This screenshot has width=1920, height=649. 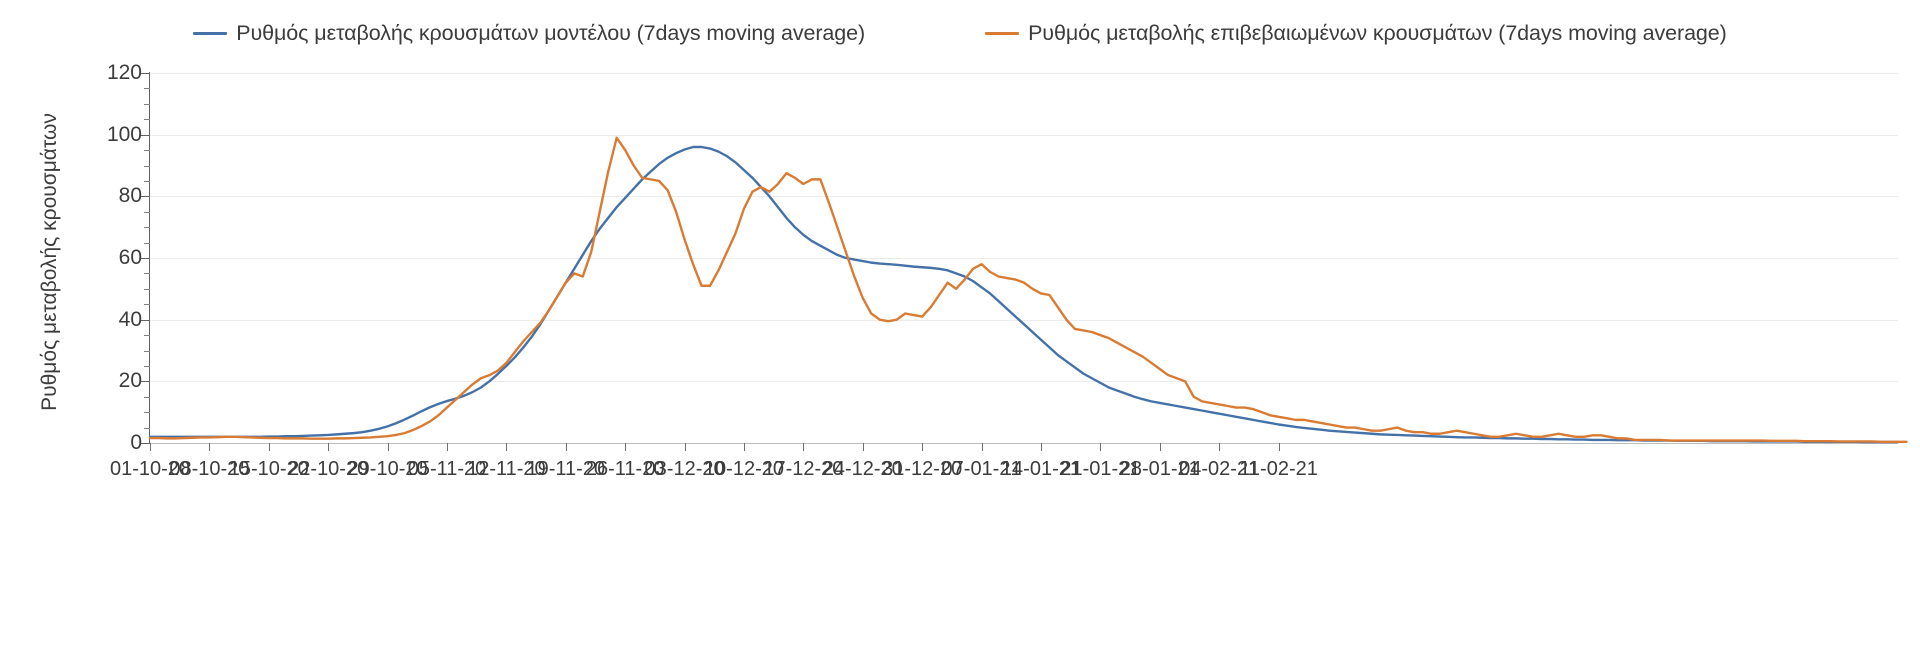 What do you see at coordinates (210, 33) in the screenshot?
I see `legend-swatch-model` at bounding box center [210, 33].